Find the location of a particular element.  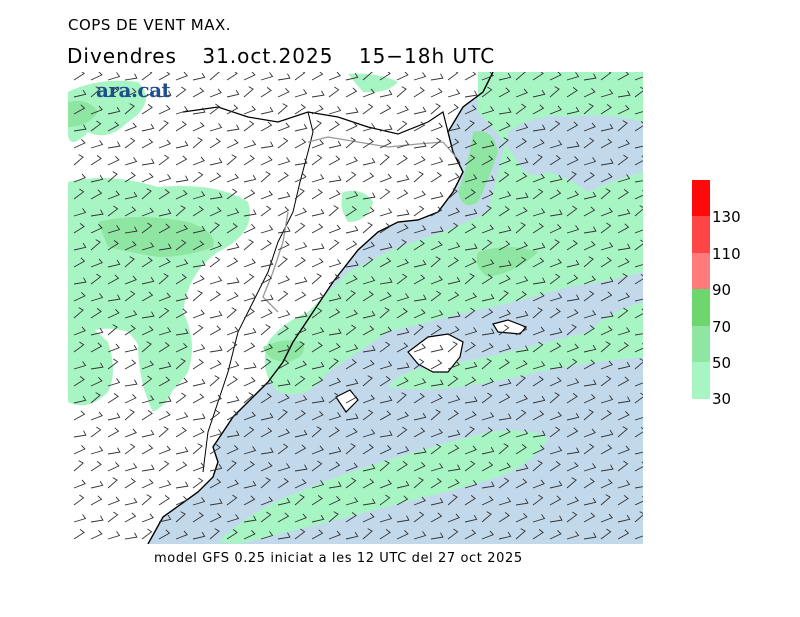

ibiza-island is located at coordinates (347, 401).